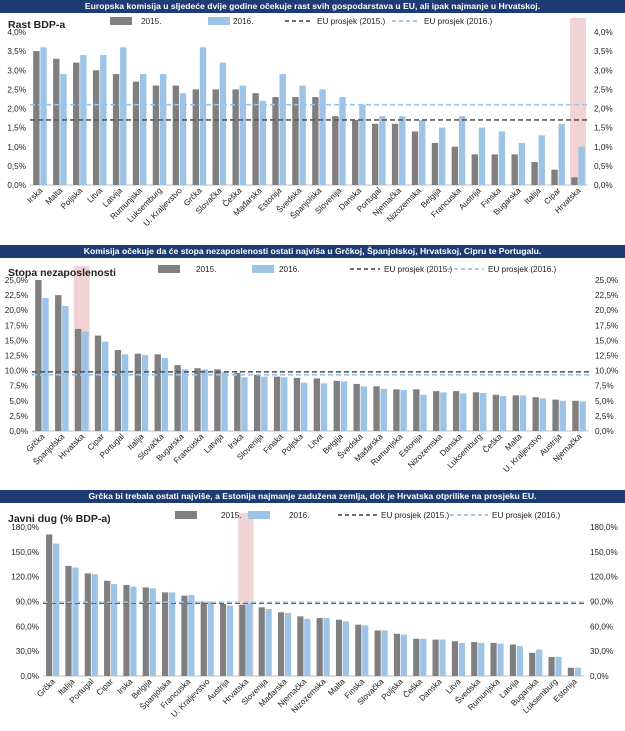  I want to click on y-tick-left: 90,0%, so click(27, 602).